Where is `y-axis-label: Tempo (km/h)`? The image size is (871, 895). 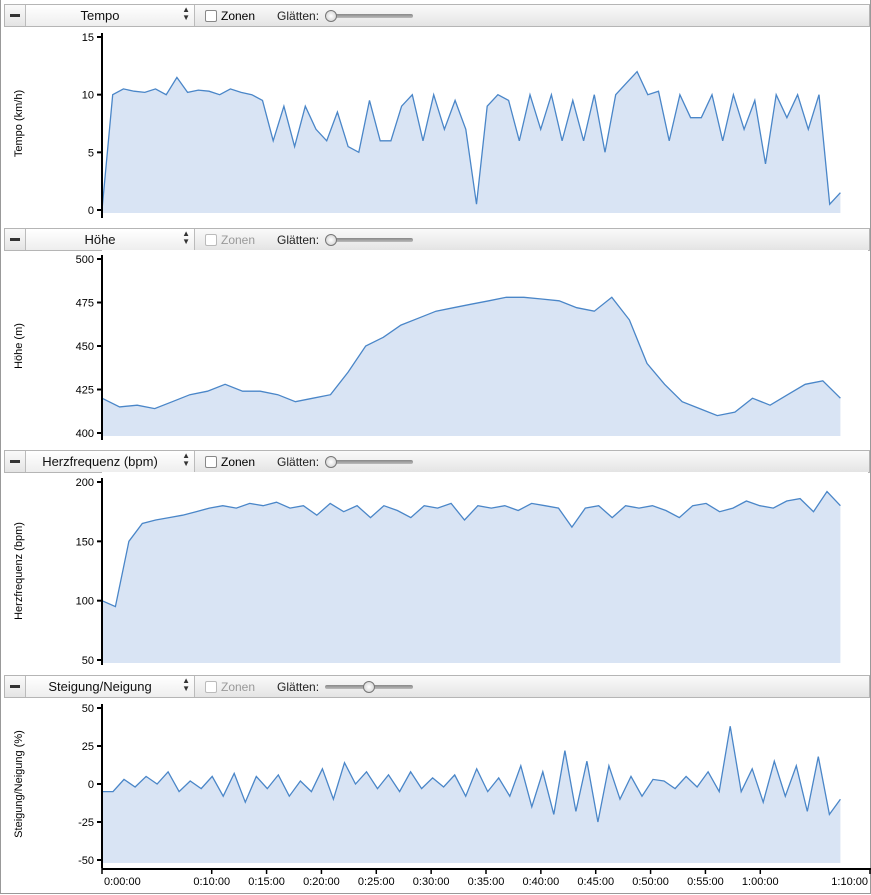 y-axis-label: Tempo (km/h) is located at coordinates (19, 123).